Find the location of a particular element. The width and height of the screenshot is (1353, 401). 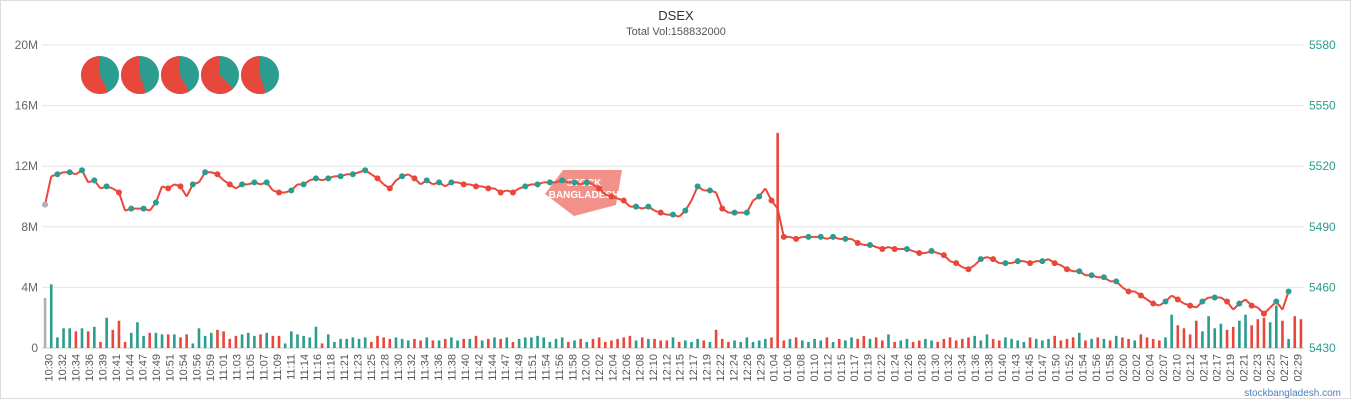

y-axis-left: 0 4M 8M 12M 16M 20M is located at coordinates (27, 196).